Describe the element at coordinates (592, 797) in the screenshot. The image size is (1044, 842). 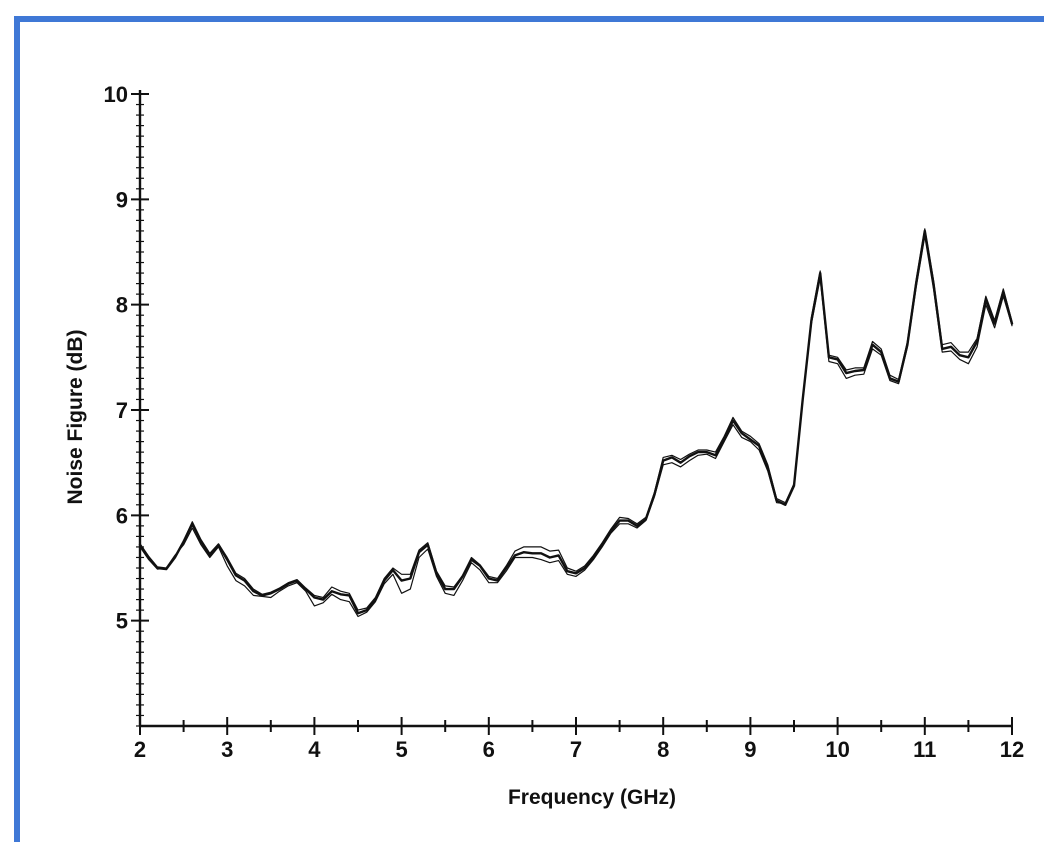
I see `x-axis-label: Frequency (GHz)` at that location.